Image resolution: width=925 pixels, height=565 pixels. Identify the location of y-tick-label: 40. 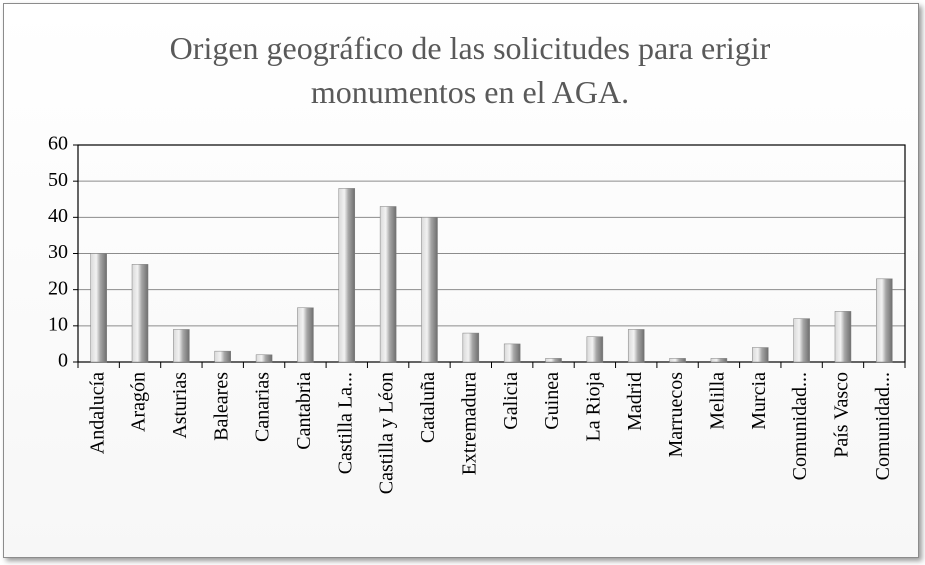
(58, 216).